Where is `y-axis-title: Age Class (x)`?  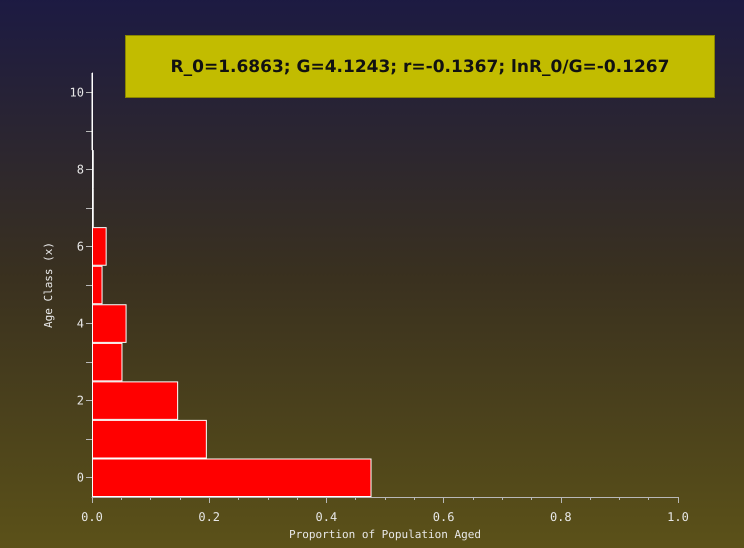
y-axis-title: Age Class (x) is located at coordinates (48, 285).